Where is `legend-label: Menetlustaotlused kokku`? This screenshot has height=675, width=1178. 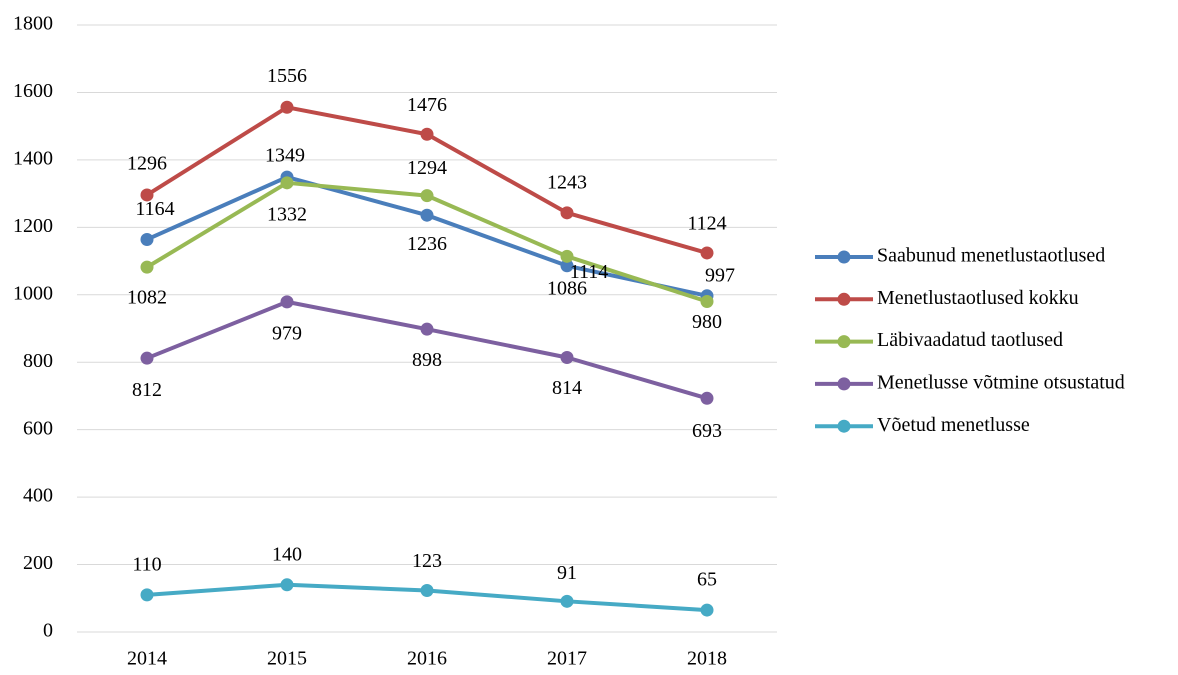 legend-label: Menetlustaotlused kokku is located at coordinates (978, 298).